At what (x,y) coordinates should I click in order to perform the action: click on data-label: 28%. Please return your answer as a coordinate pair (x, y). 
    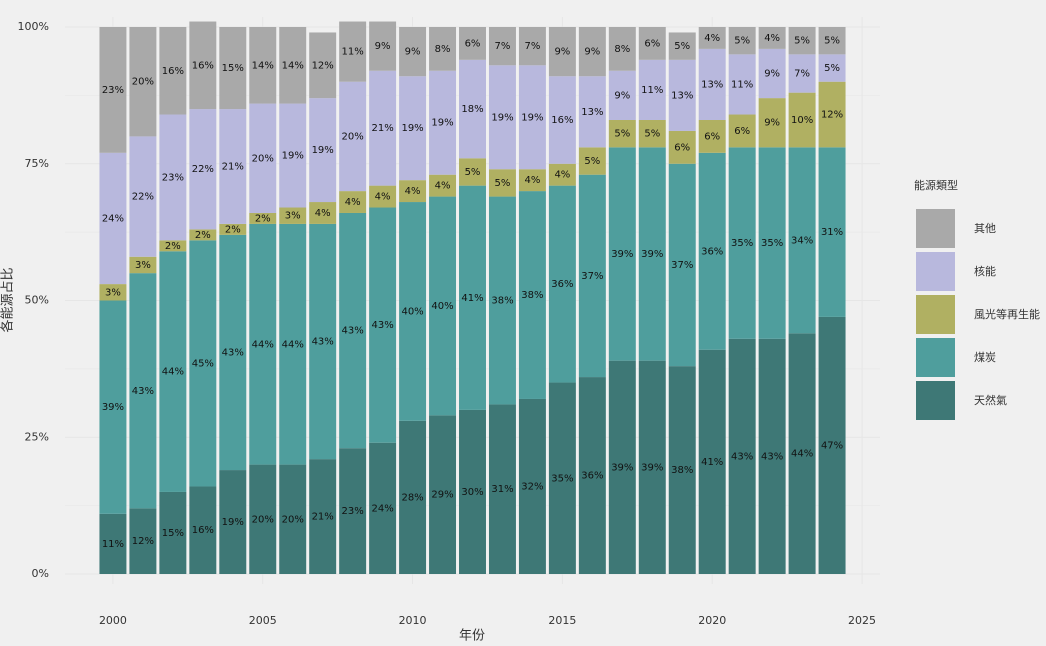
    Looking at the image, I should click on (412, 497).